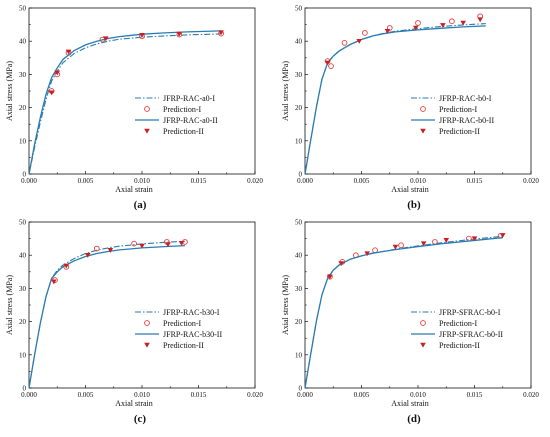  What do you see at coordinates (471, 334) in the screenshot?
I see `legend-jfrp-sfrac-b0-ii-label: JFRP-SFRAC-b0-II` at bounding box center [471, 334].